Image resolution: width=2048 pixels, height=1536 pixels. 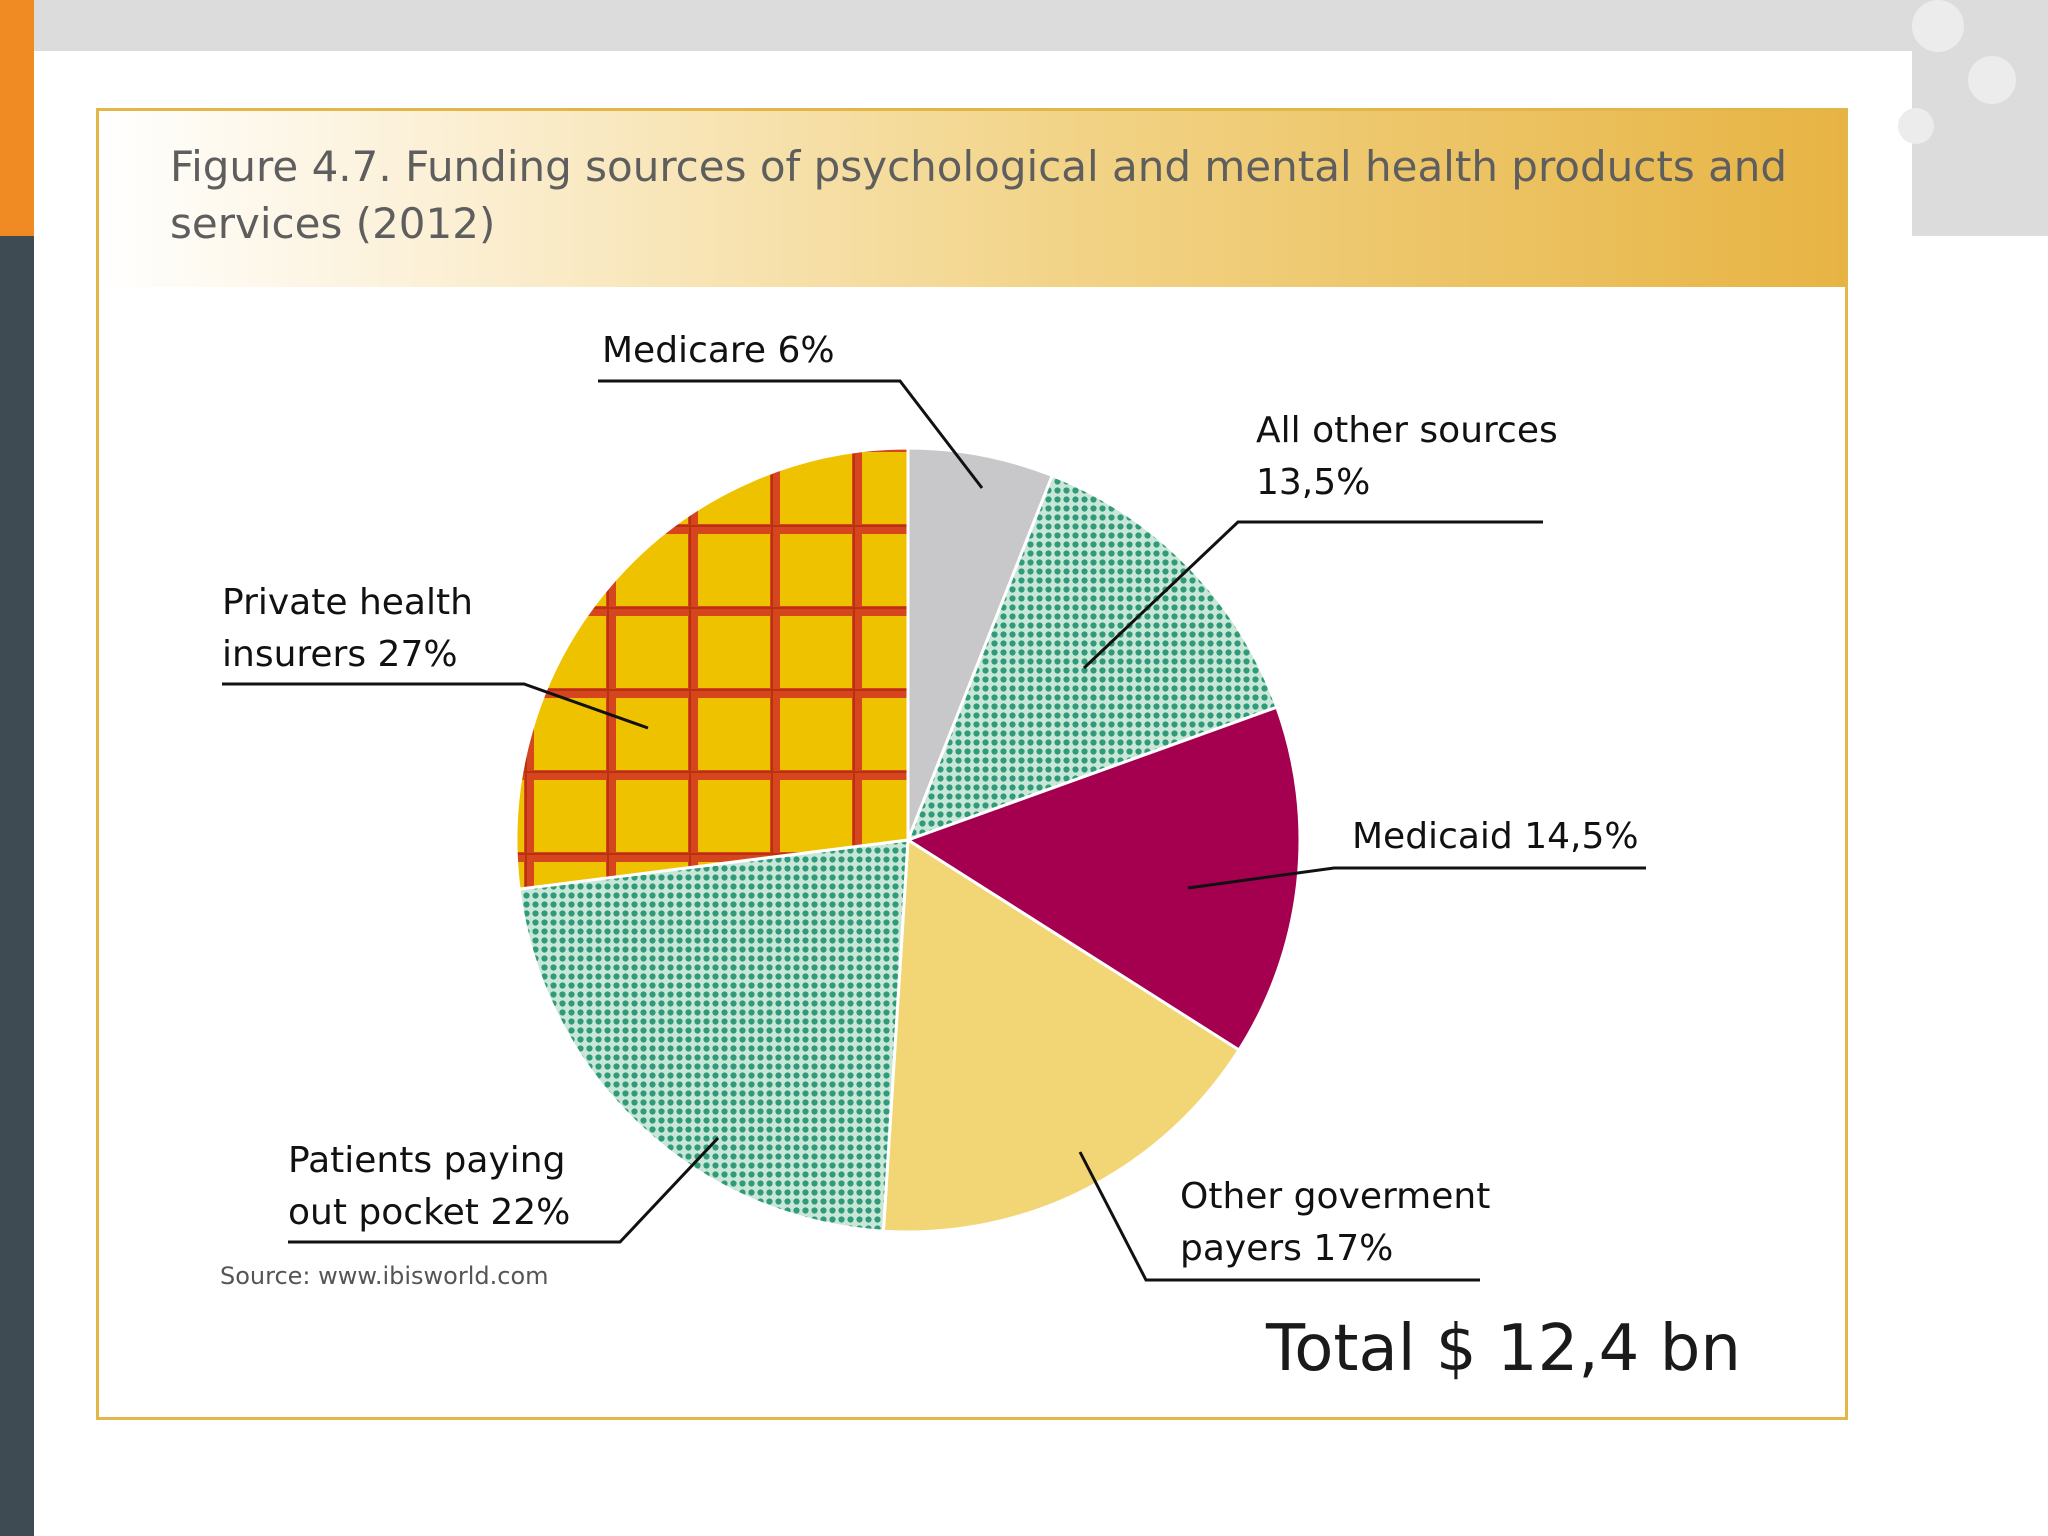 I want to click on slide-right-band, so click(x=1973, y=118).